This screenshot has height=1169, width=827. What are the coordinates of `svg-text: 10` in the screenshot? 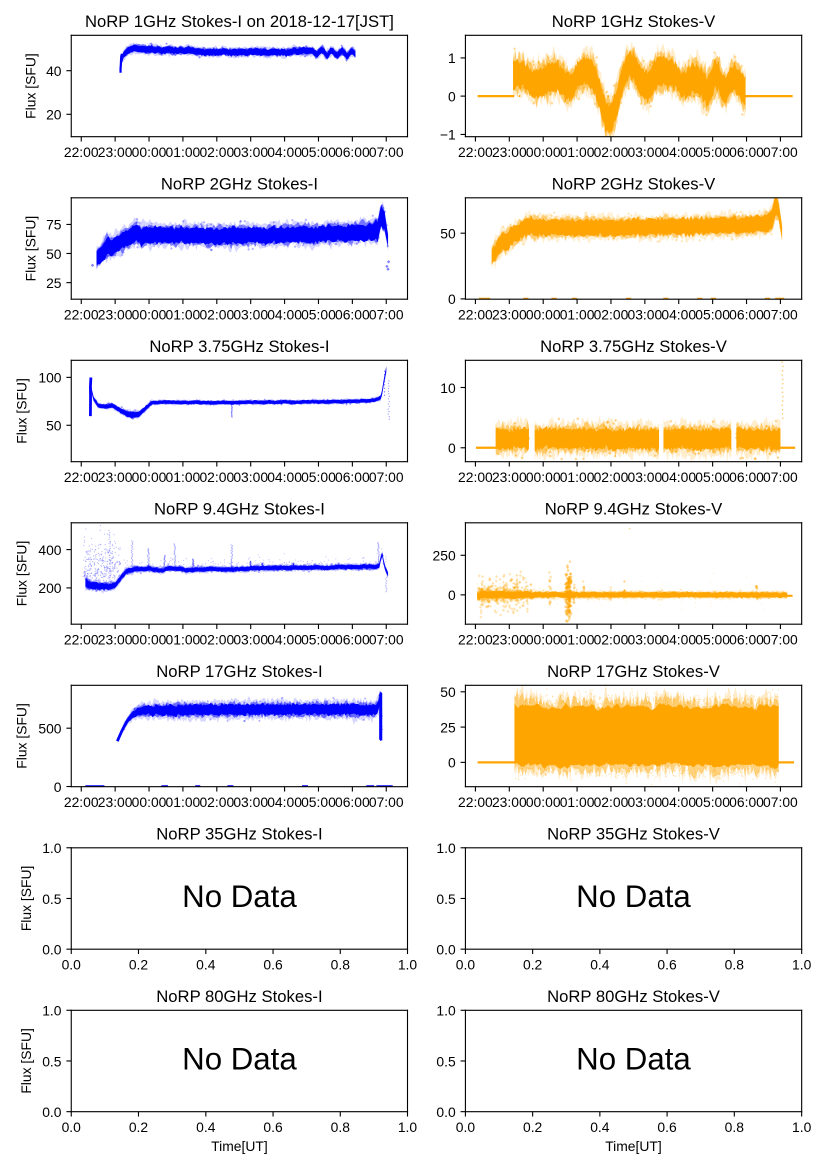 It's located at (448, 388).